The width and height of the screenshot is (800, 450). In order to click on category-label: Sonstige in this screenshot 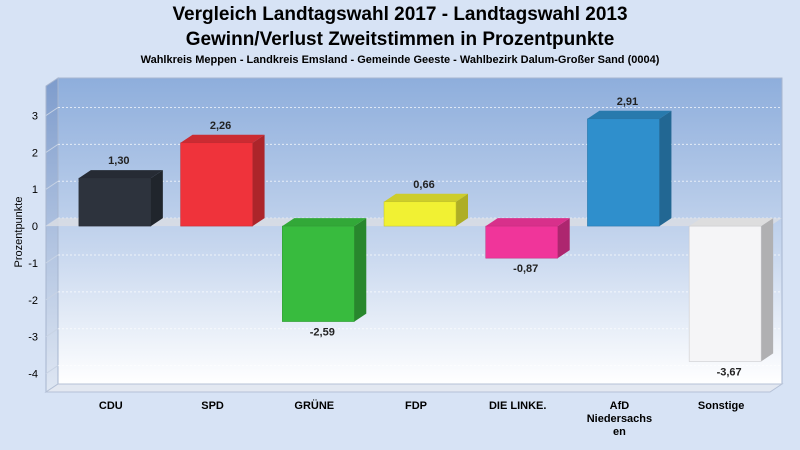, I will do `click(721, 406)`.